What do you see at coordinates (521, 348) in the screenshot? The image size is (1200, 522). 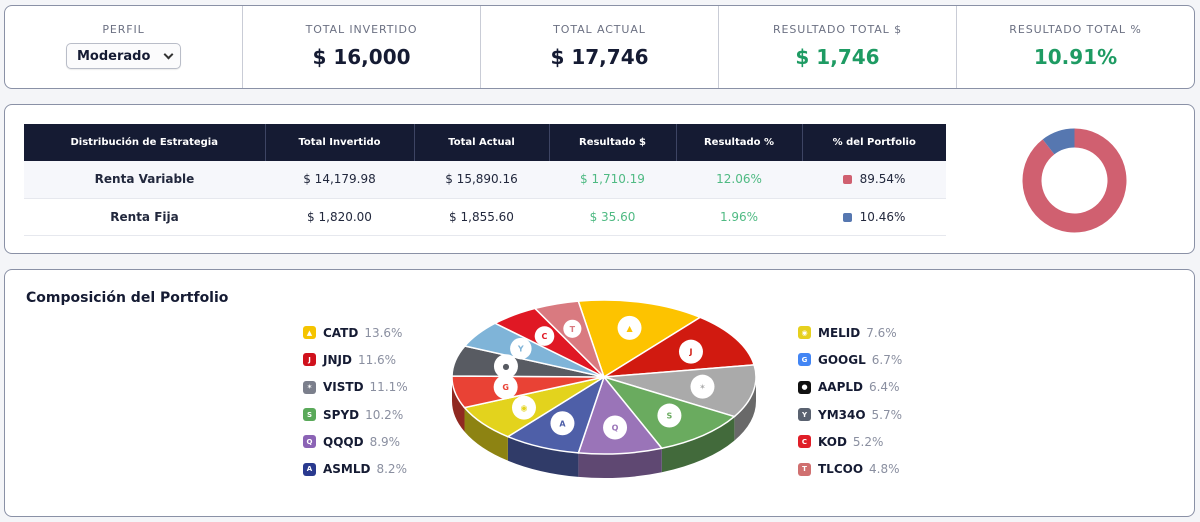 I see `yum-icon` at bounding box center [521, 348].